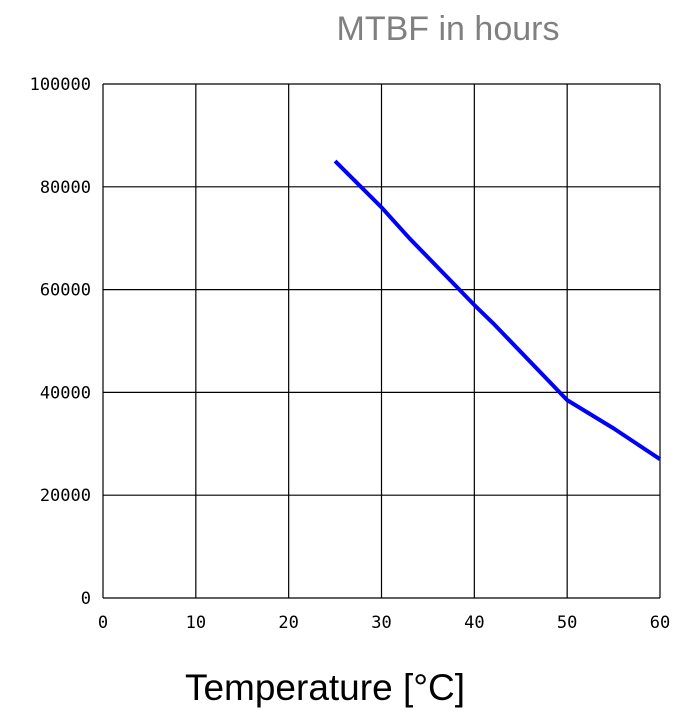 Image resolution: width=689 pixels, height=711 pixels. I want to click on y-tick-label: 80000, so click(65, 188).